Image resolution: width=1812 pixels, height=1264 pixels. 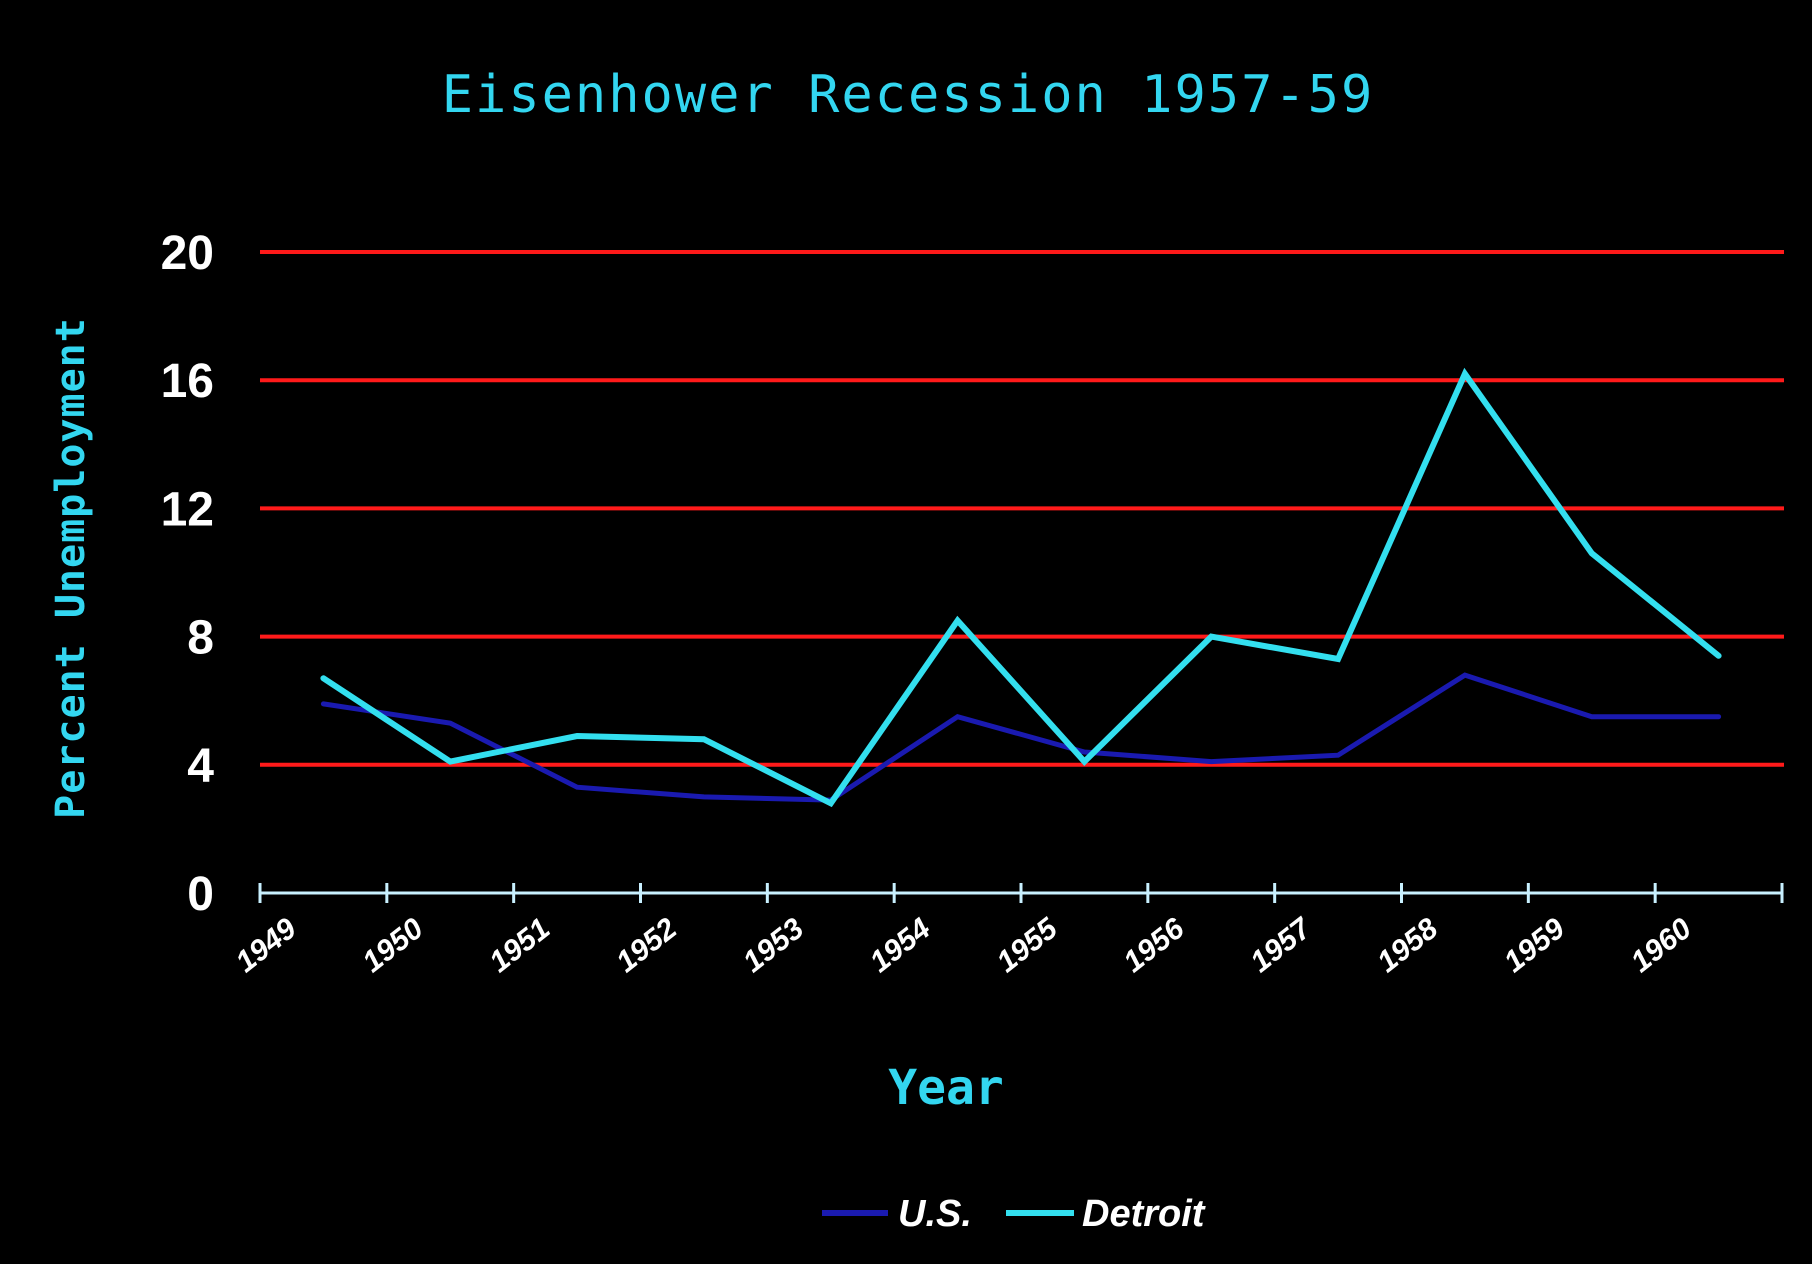 What do you see at coordinates (935, 1214) in the screenshot?
I see `legend-label-us: U.S.` at bounding box center [935, 1214].